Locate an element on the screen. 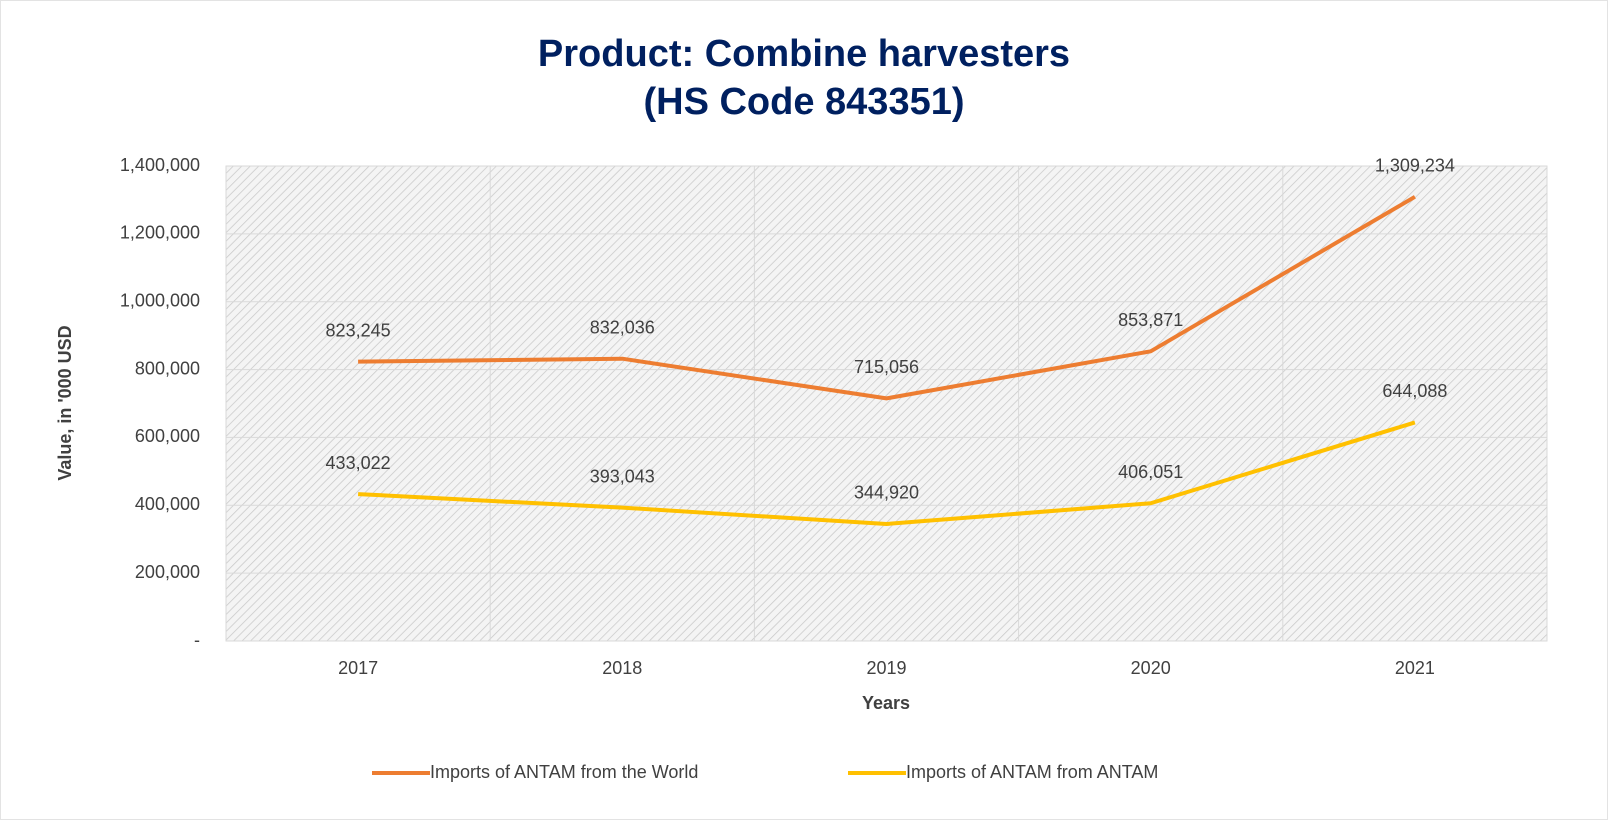 This screenshot has width=1608, height=820. legend-label: Imports of ANTAM from the World is located at coordinates (564, 772).